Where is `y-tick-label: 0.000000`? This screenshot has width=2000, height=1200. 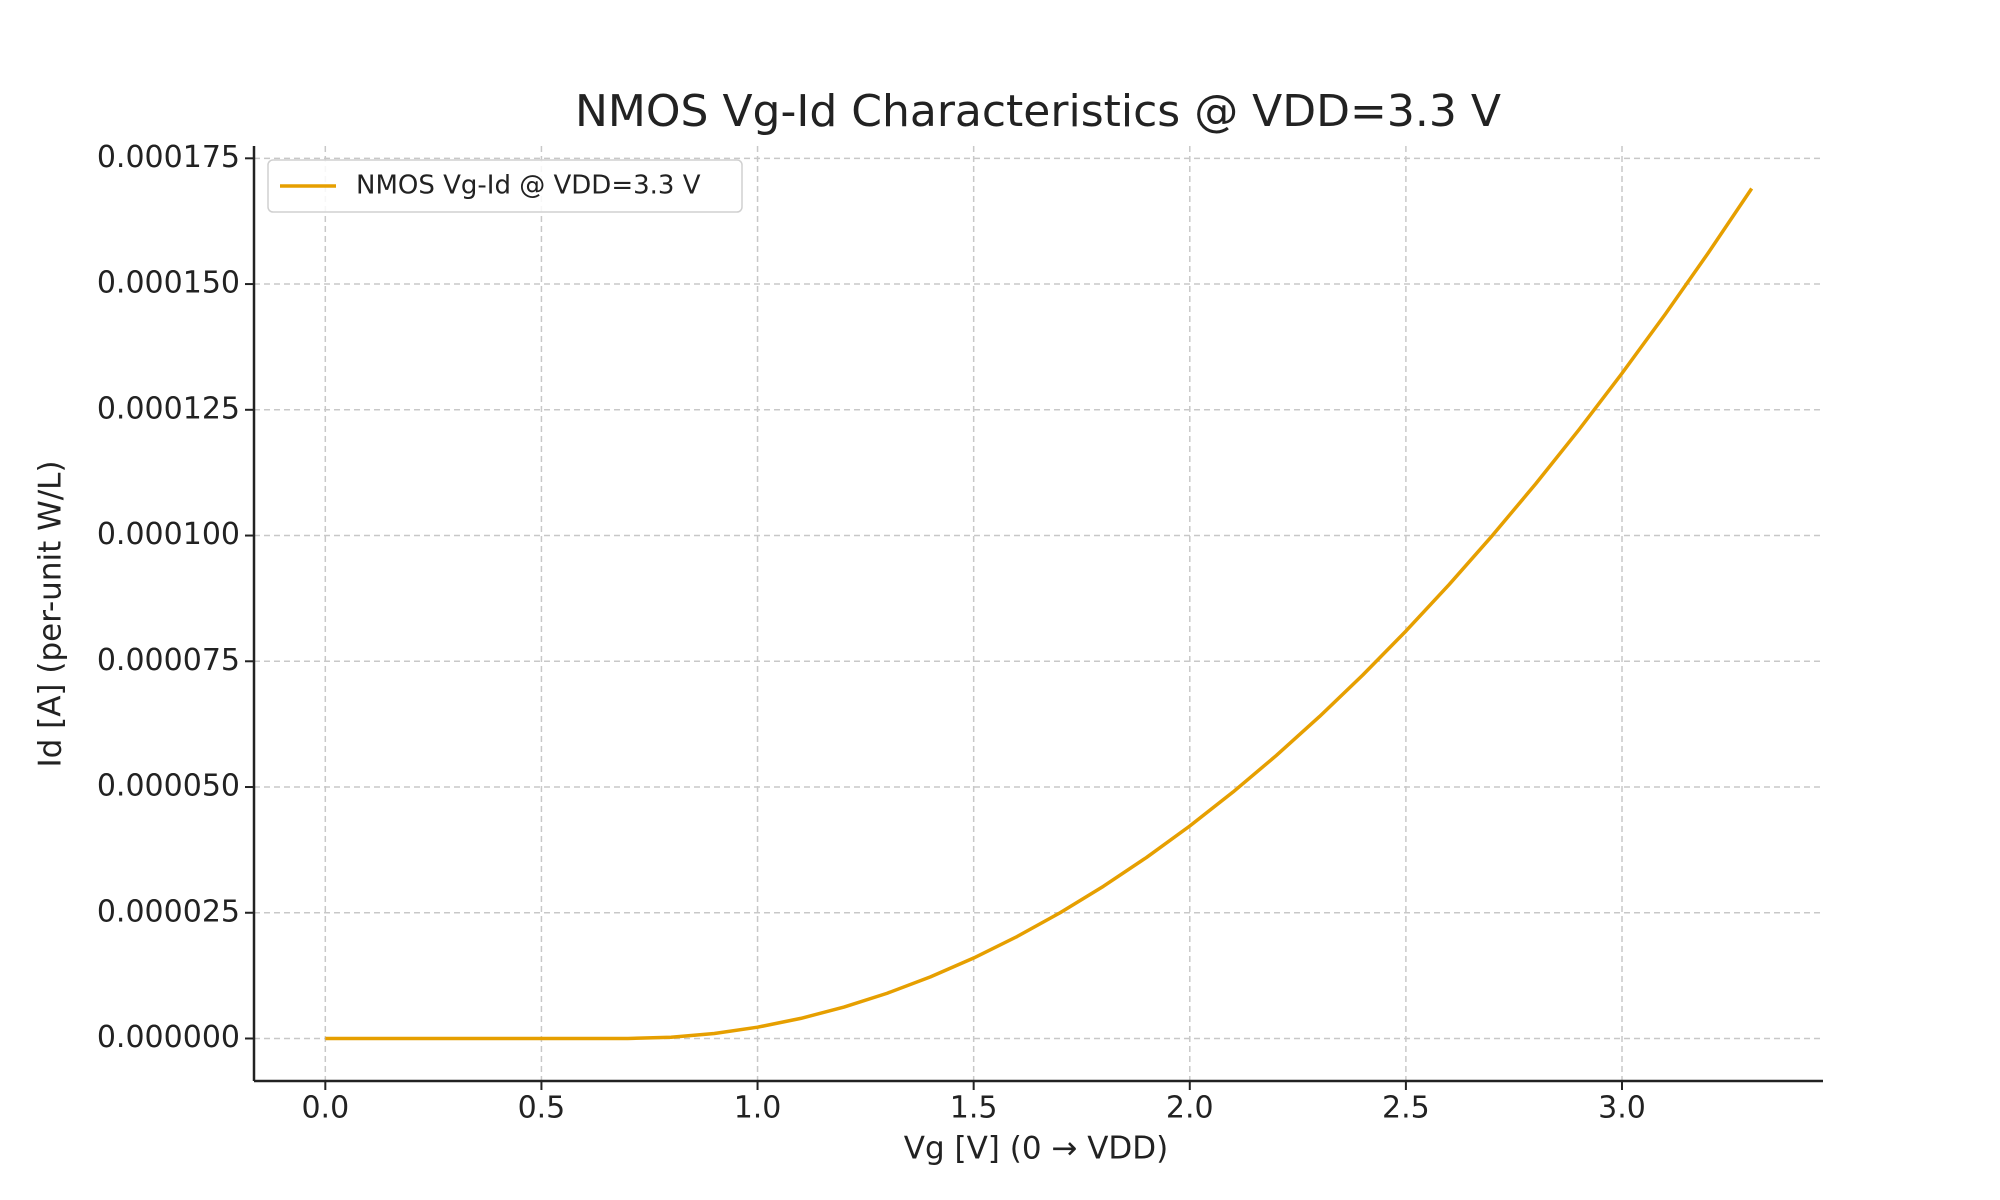 y-tick-label: 0.000000 is located at coordinates (168, 1037).